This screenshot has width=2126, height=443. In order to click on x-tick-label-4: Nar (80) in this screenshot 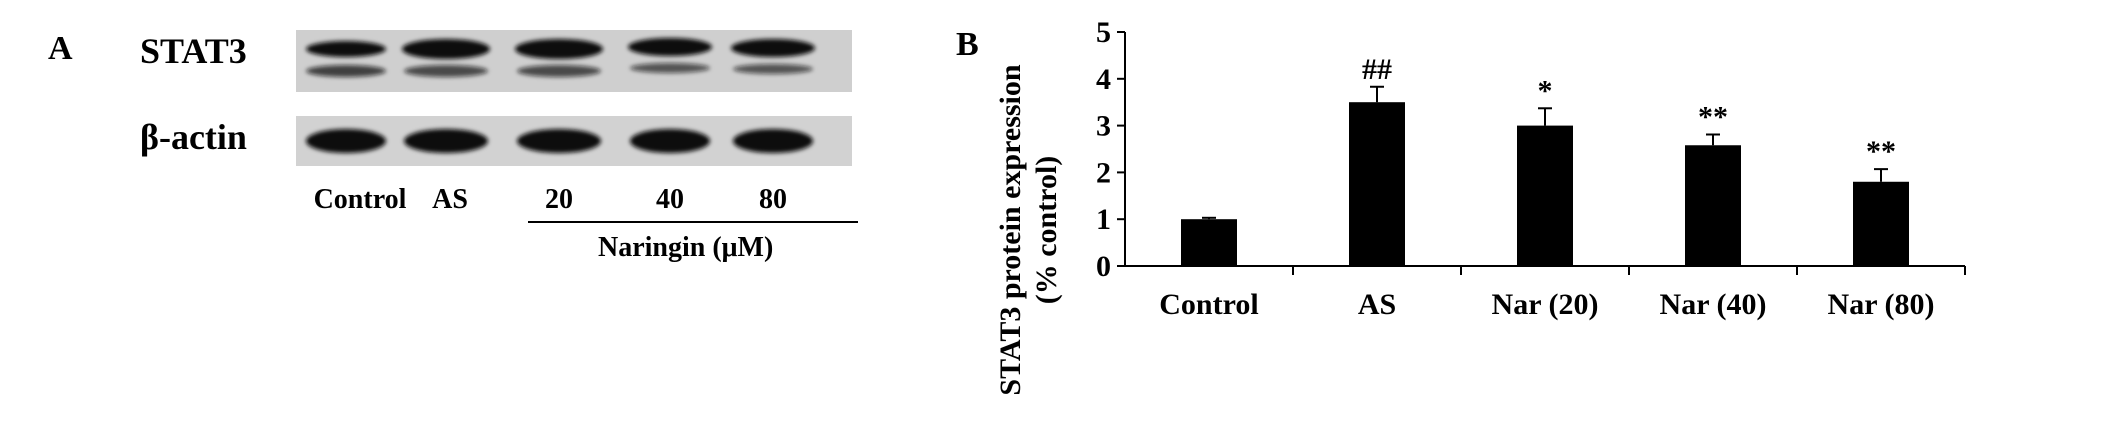, I will do `click(1881, 304)`.